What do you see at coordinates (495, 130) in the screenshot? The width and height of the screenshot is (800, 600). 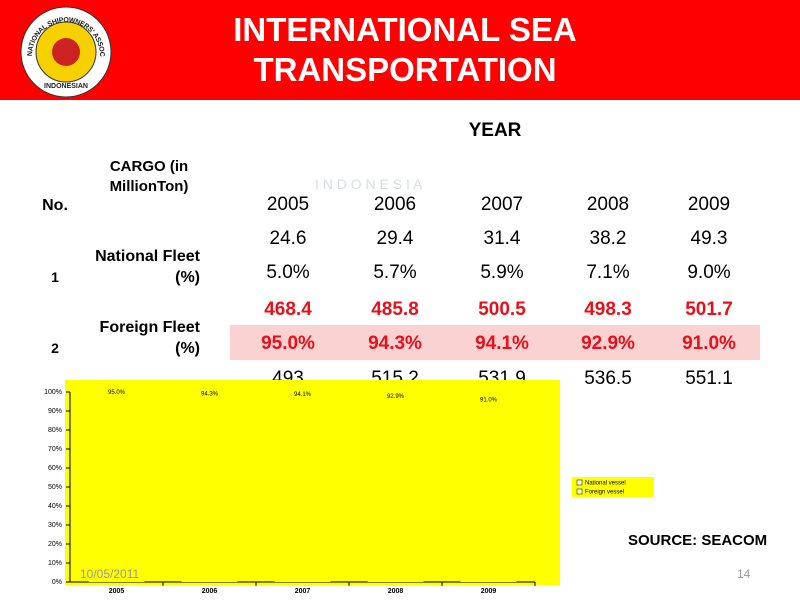 I see `year-heading: YEAR` at bounding box center [495, 130].